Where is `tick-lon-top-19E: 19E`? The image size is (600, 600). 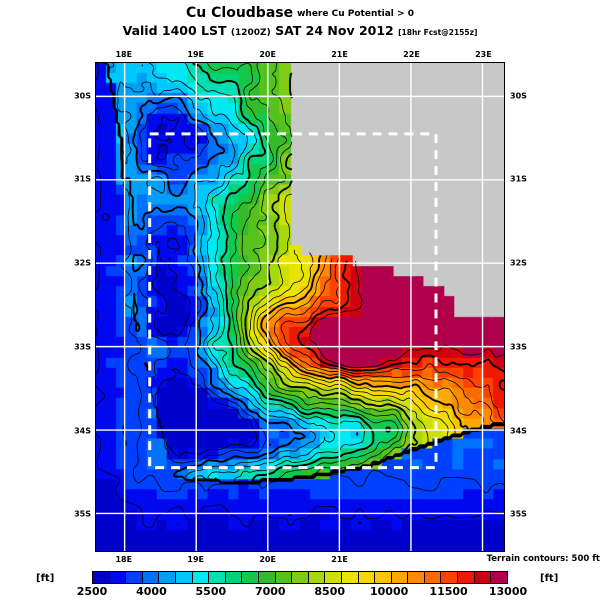
tick-lon-top-19E: 19E is located at coordinates (195, 54).